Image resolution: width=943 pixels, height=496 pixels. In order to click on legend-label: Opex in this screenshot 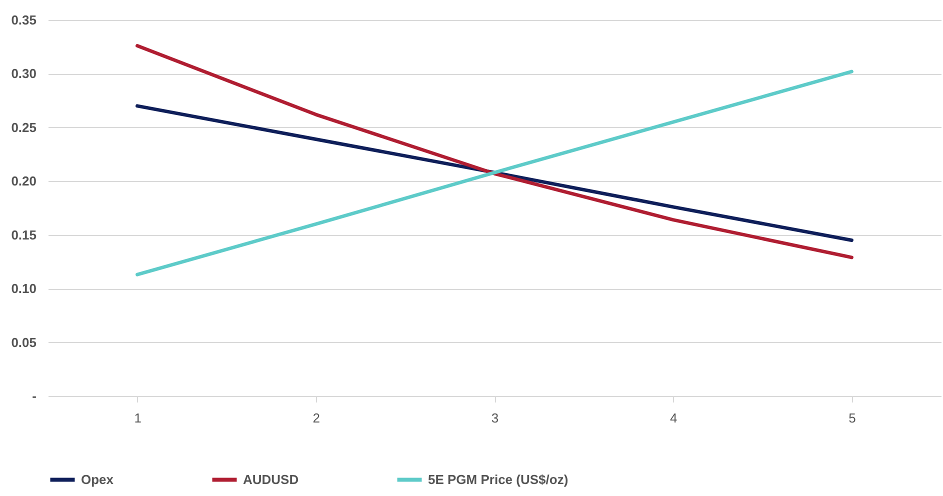, I will do `click(97, 479)`.